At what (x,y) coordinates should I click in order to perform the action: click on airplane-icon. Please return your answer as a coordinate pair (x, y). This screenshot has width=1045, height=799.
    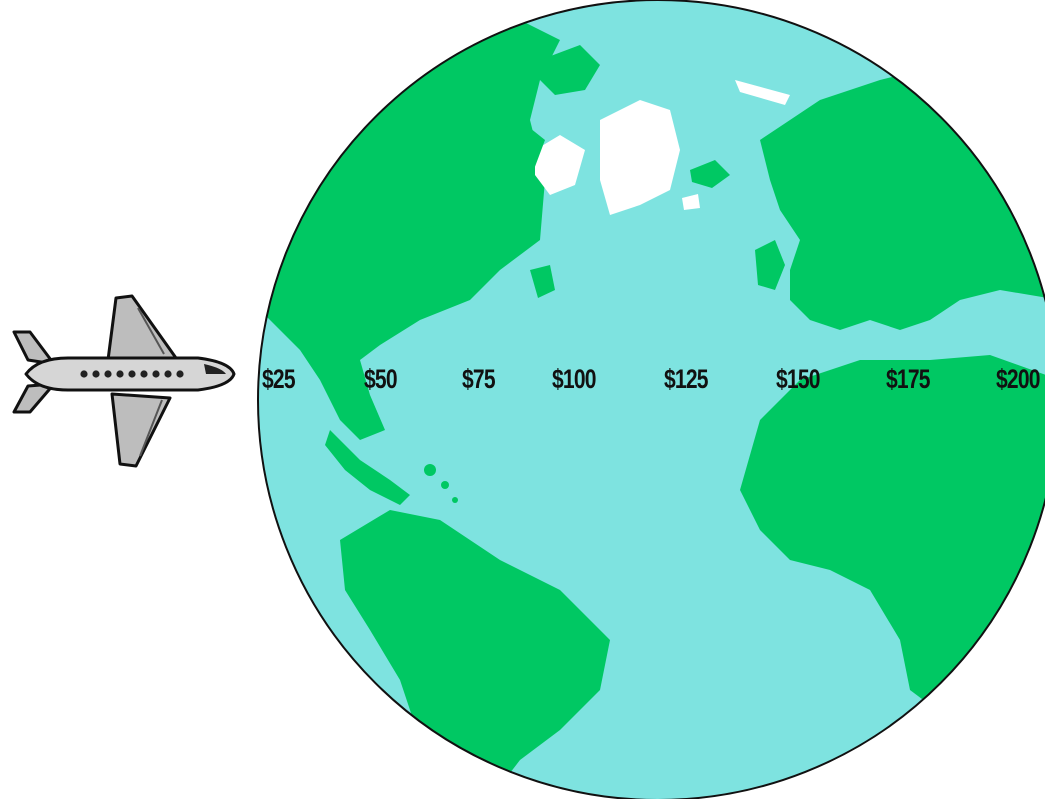
    Looking at the image, I should click on (124, 381).